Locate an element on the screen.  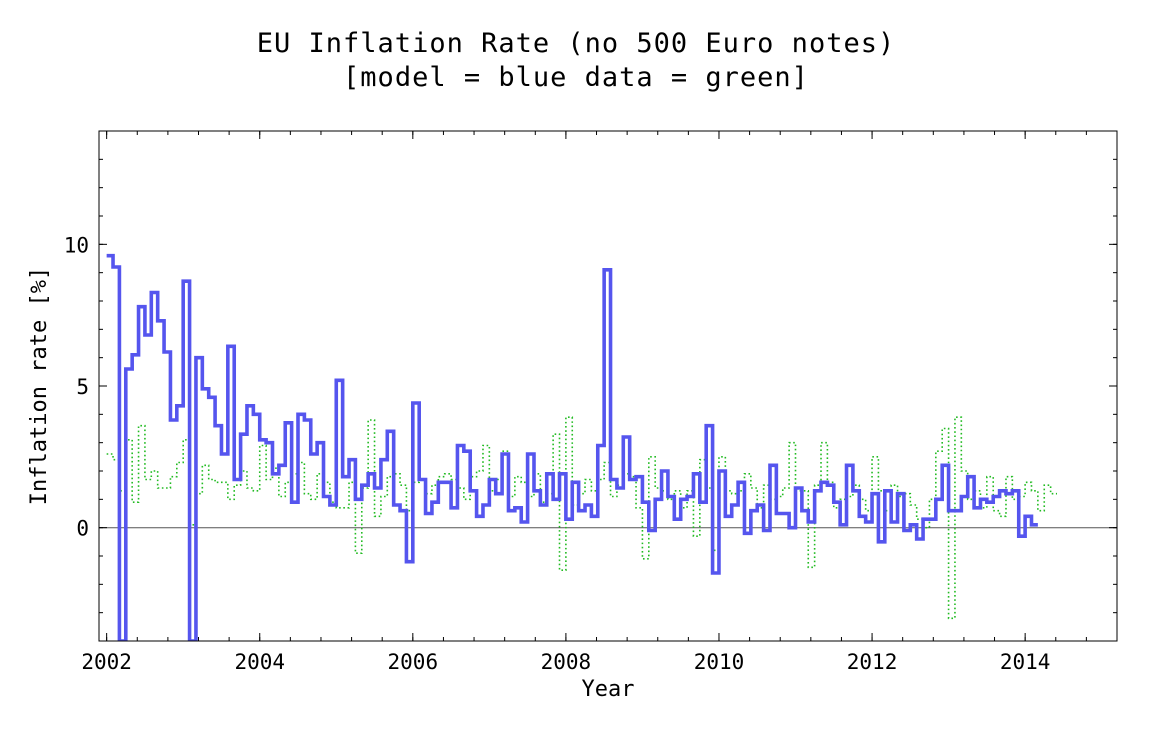
x-tick-label: 2012 is located at coordinates (872, 662).